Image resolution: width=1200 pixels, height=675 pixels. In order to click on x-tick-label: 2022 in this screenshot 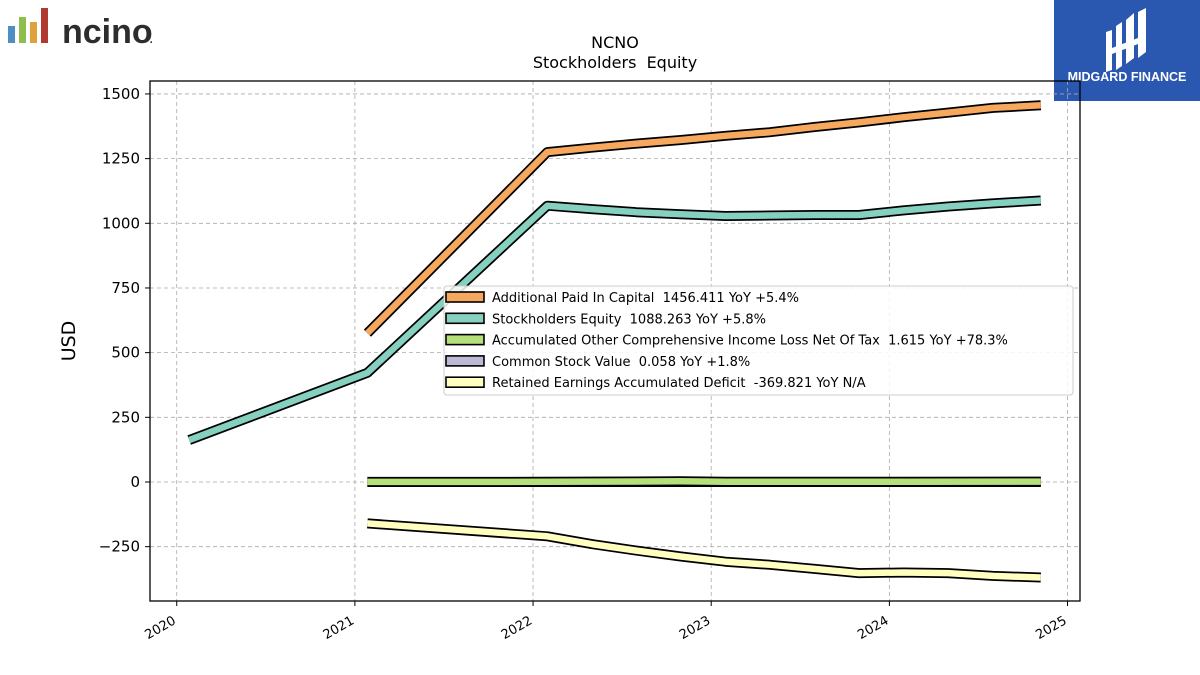, I will do `click(517, 628)`.